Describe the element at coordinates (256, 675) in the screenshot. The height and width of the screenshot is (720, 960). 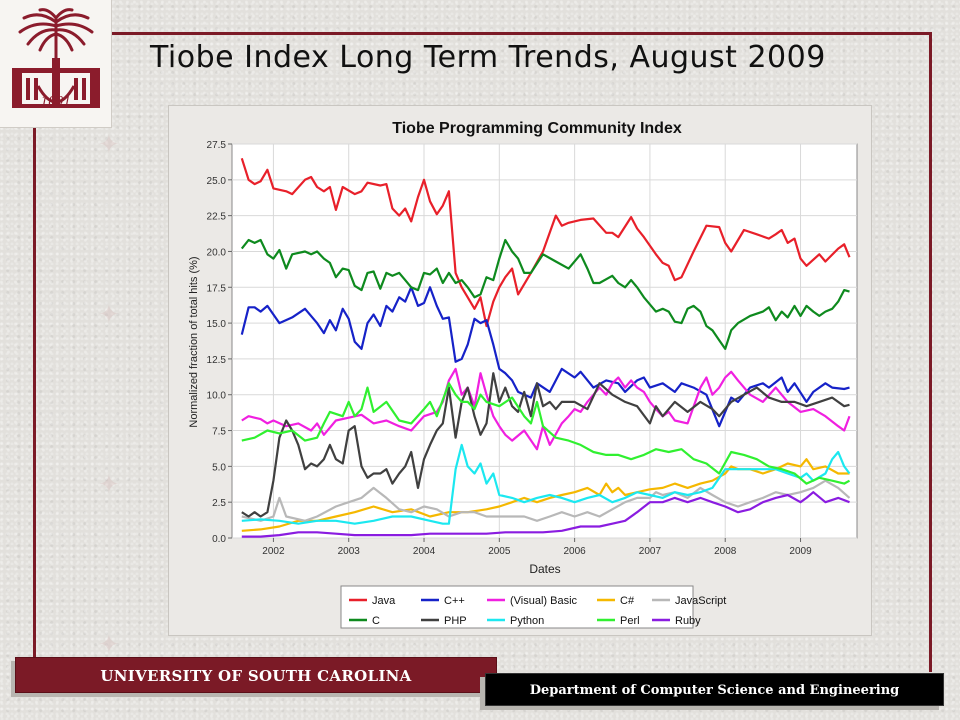
I see `university-banner: UNIVERSITY OF SOUTH CAROLINA` at that location.